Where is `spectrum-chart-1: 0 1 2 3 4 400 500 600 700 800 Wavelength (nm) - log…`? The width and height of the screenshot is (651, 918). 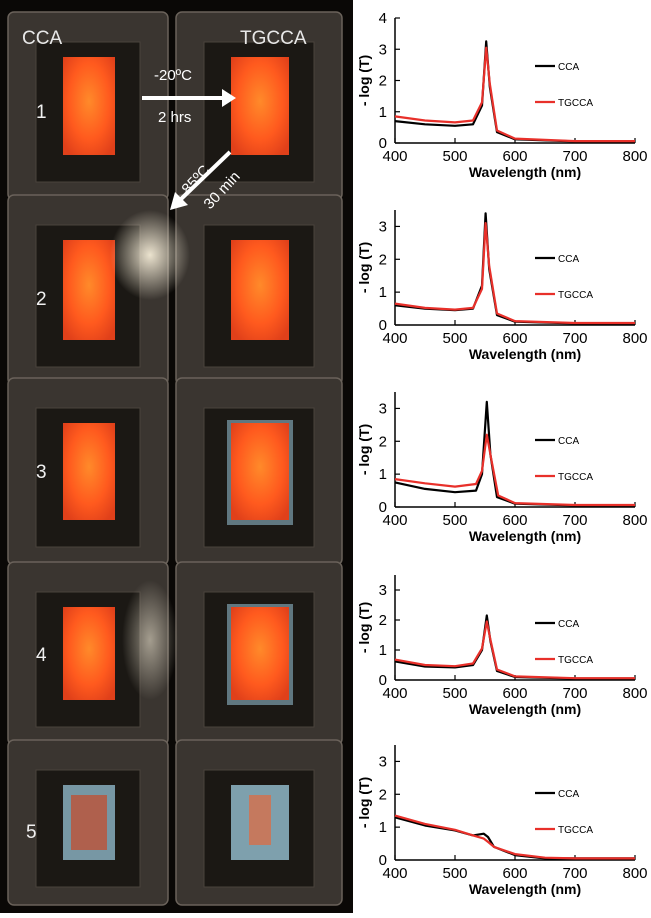
spectrum-chart-1: 0 1 2 3 4 400 500 600 700 800 Wavelength (nm) - log… is located at coordinates (502, 95).